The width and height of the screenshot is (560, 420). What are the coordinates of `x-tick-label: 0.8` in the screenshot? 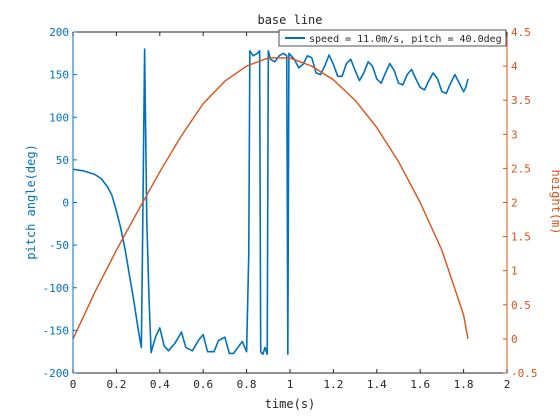 It's located at (247, 384).